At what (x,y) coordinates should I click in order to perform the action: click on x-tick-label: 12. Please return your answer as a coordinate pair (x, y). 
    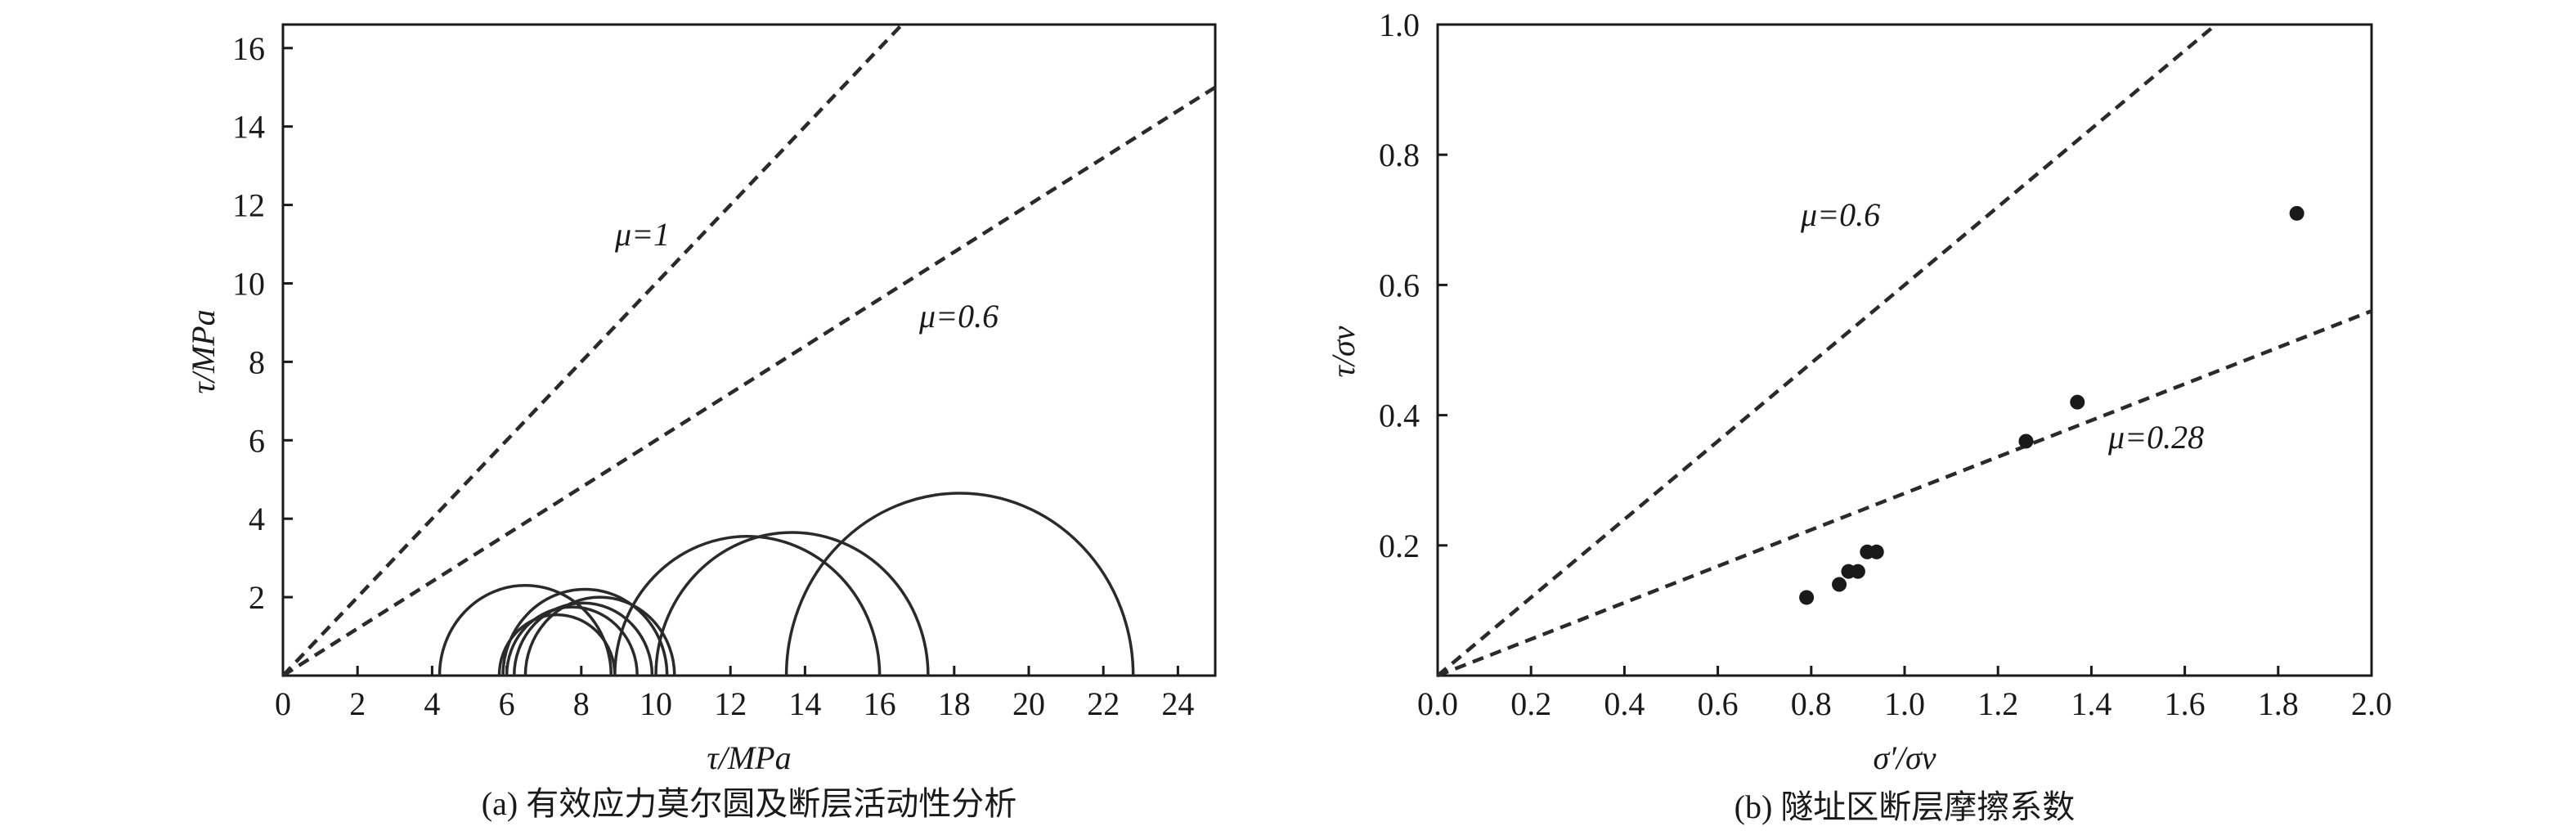
    Looking at the image, I should click on (730, 704).